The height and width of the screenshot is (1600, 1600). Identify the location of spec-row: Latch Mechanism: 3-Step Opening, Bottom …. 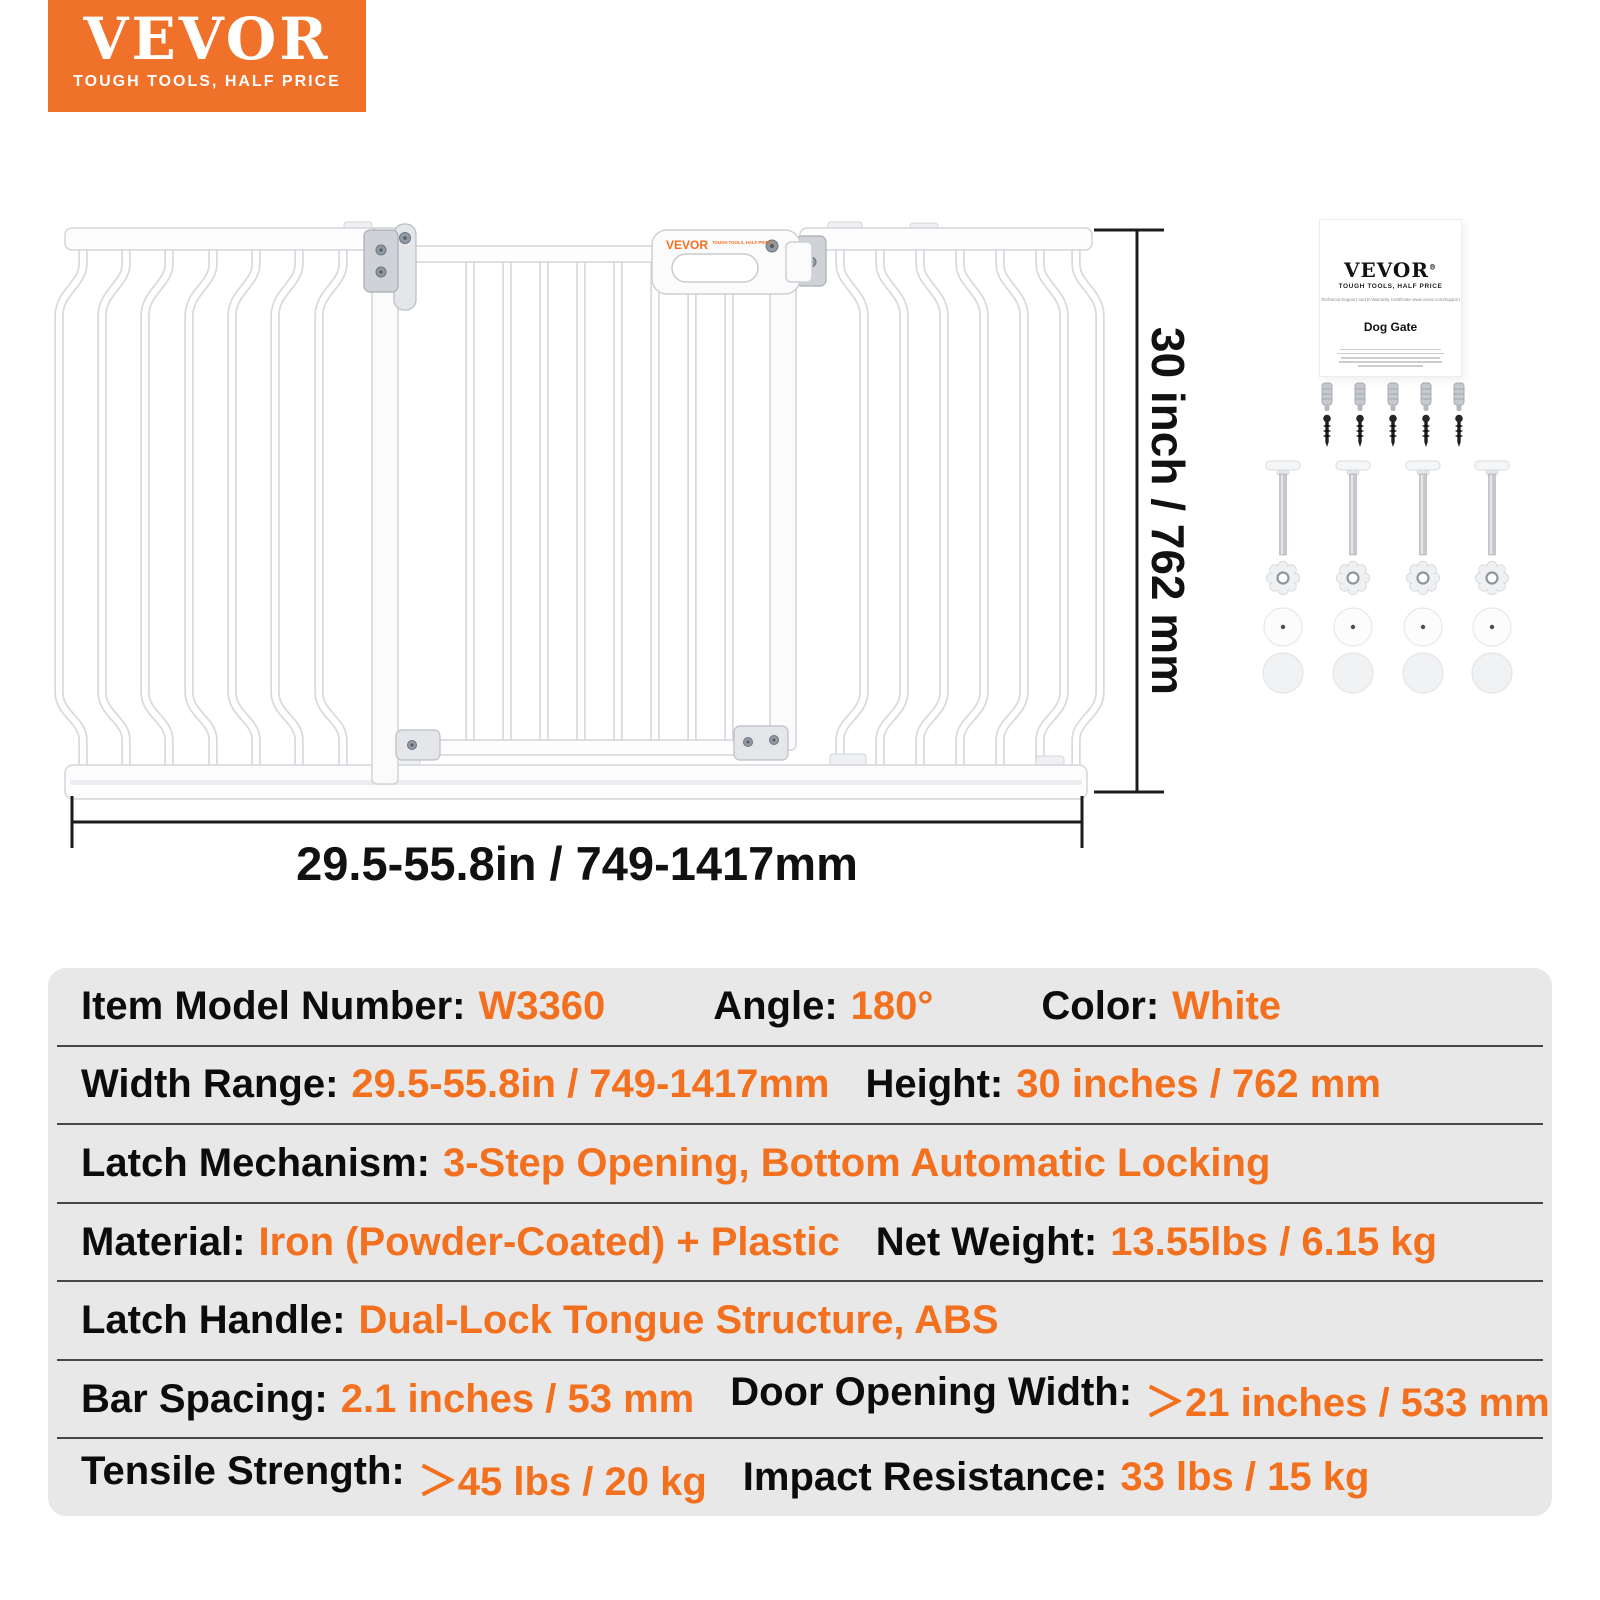
(800, 1164).